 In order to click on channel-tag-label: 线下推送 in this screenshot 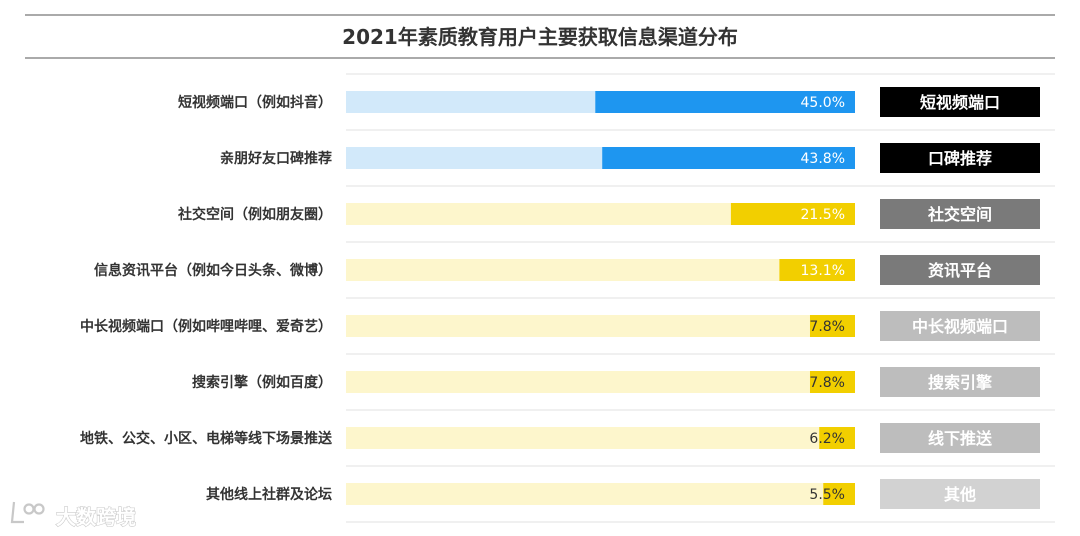, I will do `click(960, 438)`.